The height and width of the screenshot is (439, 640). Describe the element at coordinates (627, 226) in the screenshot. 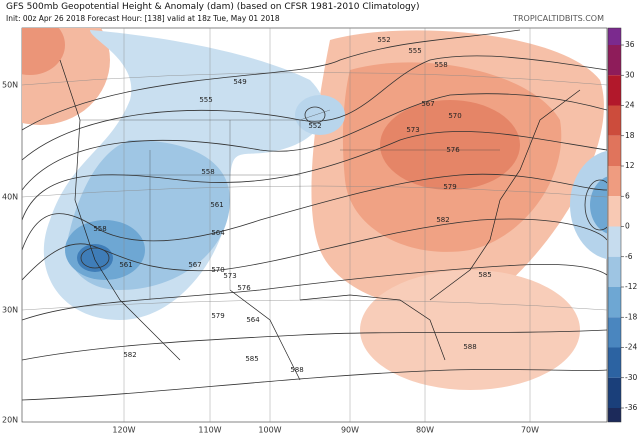

I see `colorbar-tick-label: 0` at that location.